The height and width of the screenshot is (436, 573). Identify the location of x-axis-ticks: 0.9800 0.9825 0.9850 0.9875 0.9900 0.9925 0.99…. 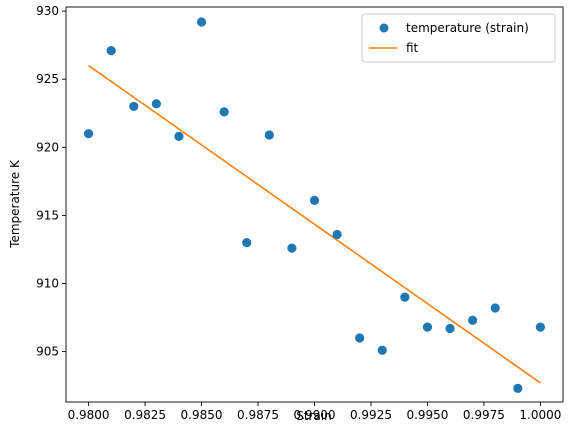
(314, 412).